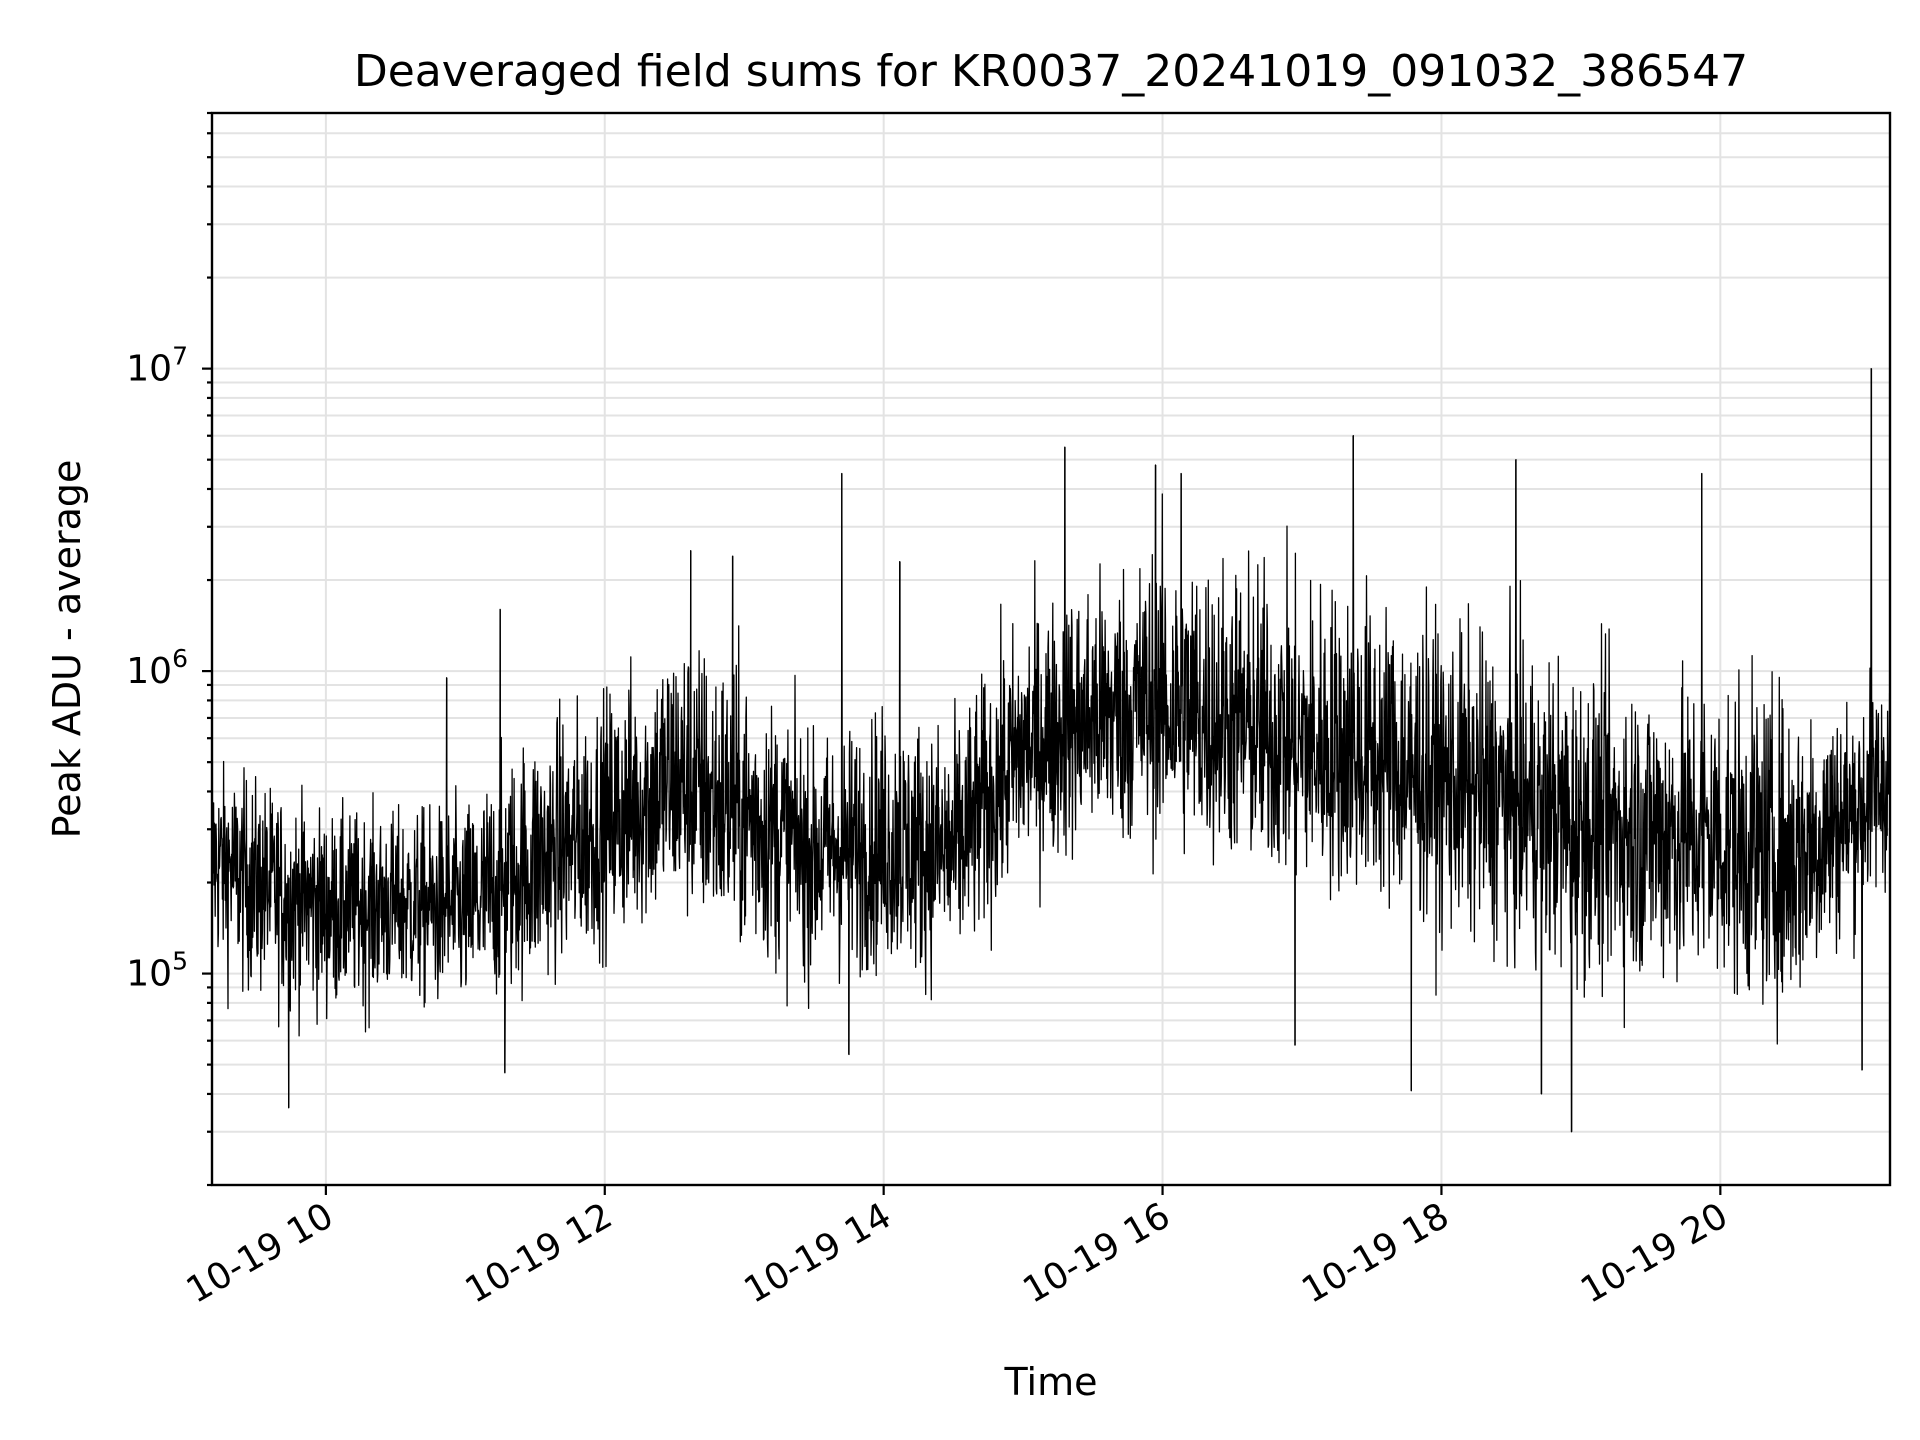  What do you see at coordinates (67, 649) in the screenshot?
I see `y-axis-label: Peak ADU - average` at bounding box center [67, 649].